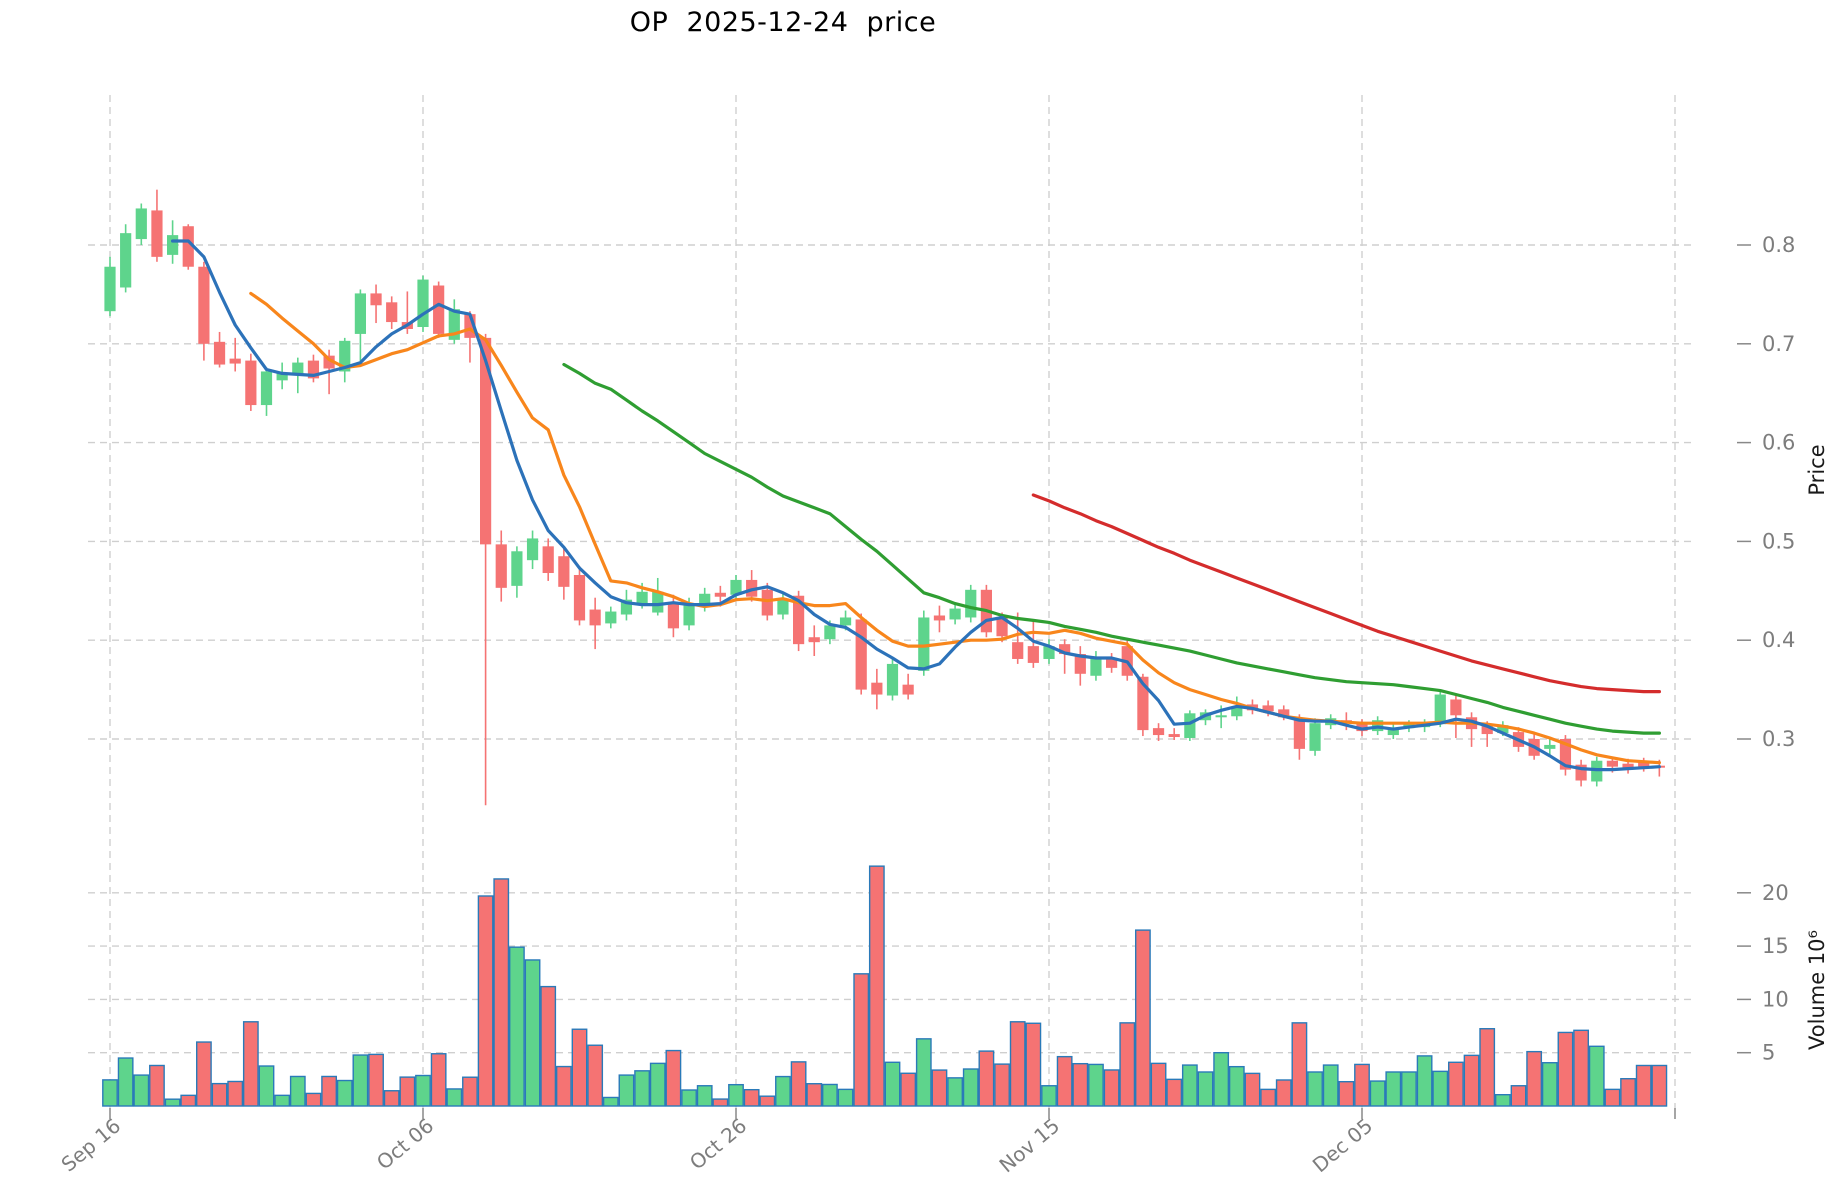  Describe the element at coordinates (1775, 893) in the screenshot. I see `volume-tick-label: 20` at that location.